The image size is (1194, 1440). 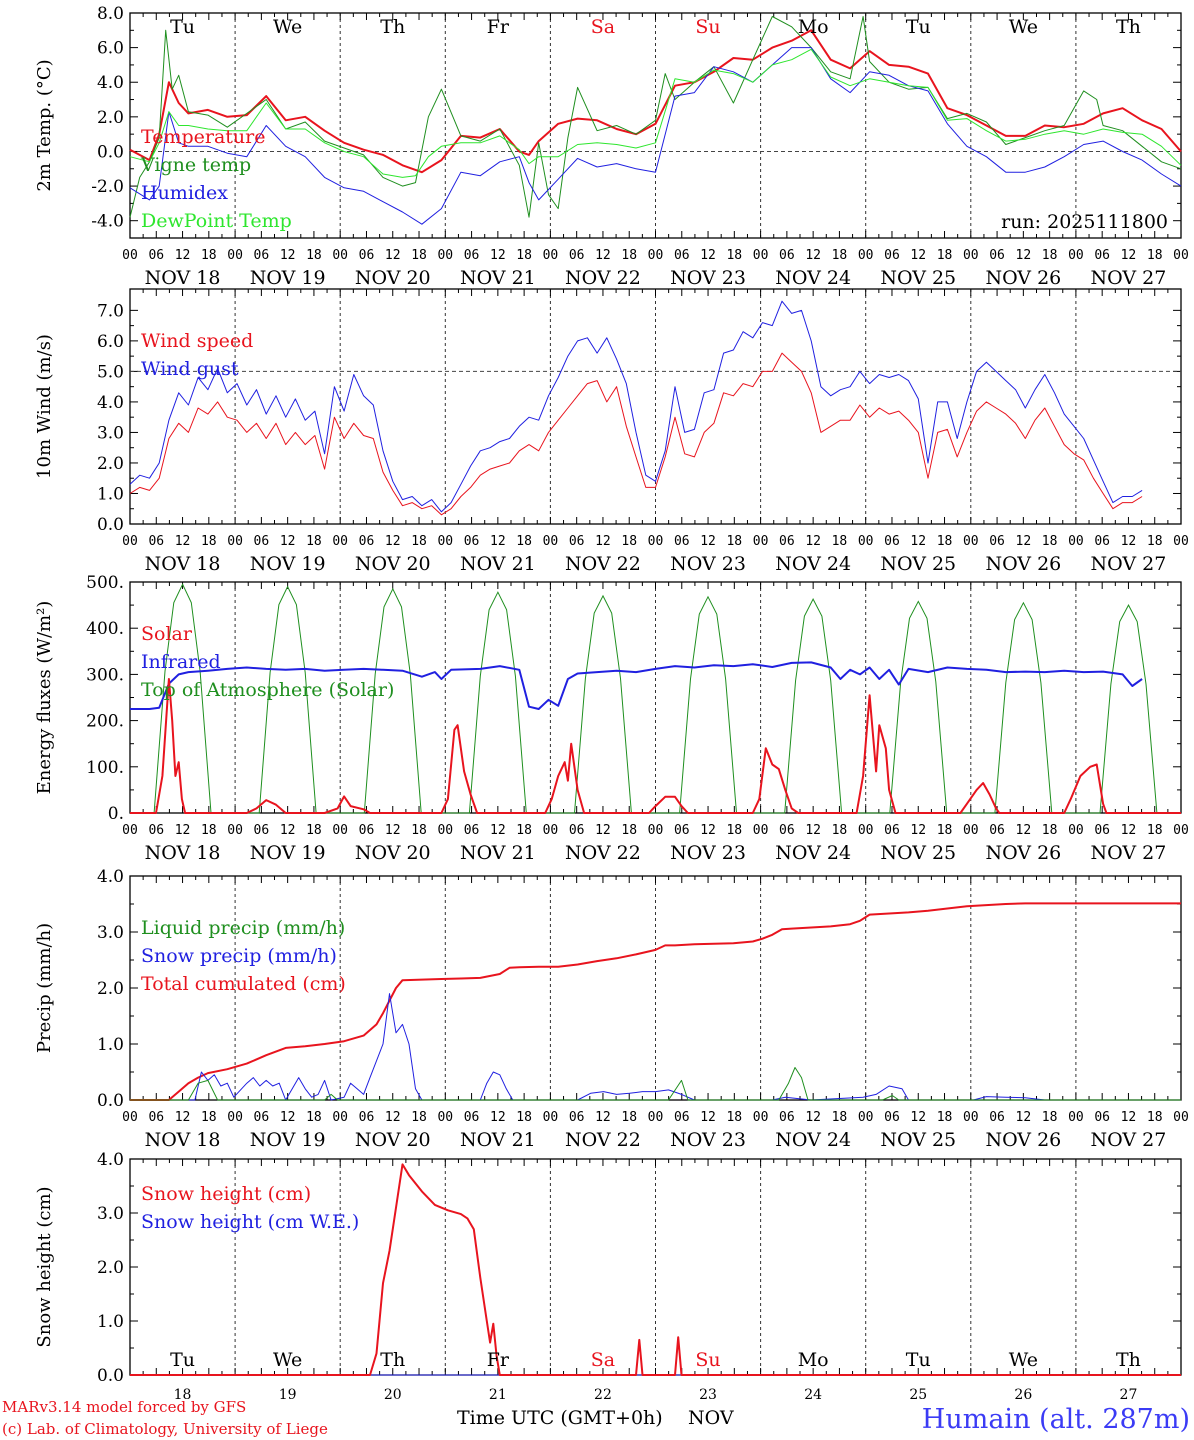 I want to click on date-label: NOV 23, so click(x=708, y=564).